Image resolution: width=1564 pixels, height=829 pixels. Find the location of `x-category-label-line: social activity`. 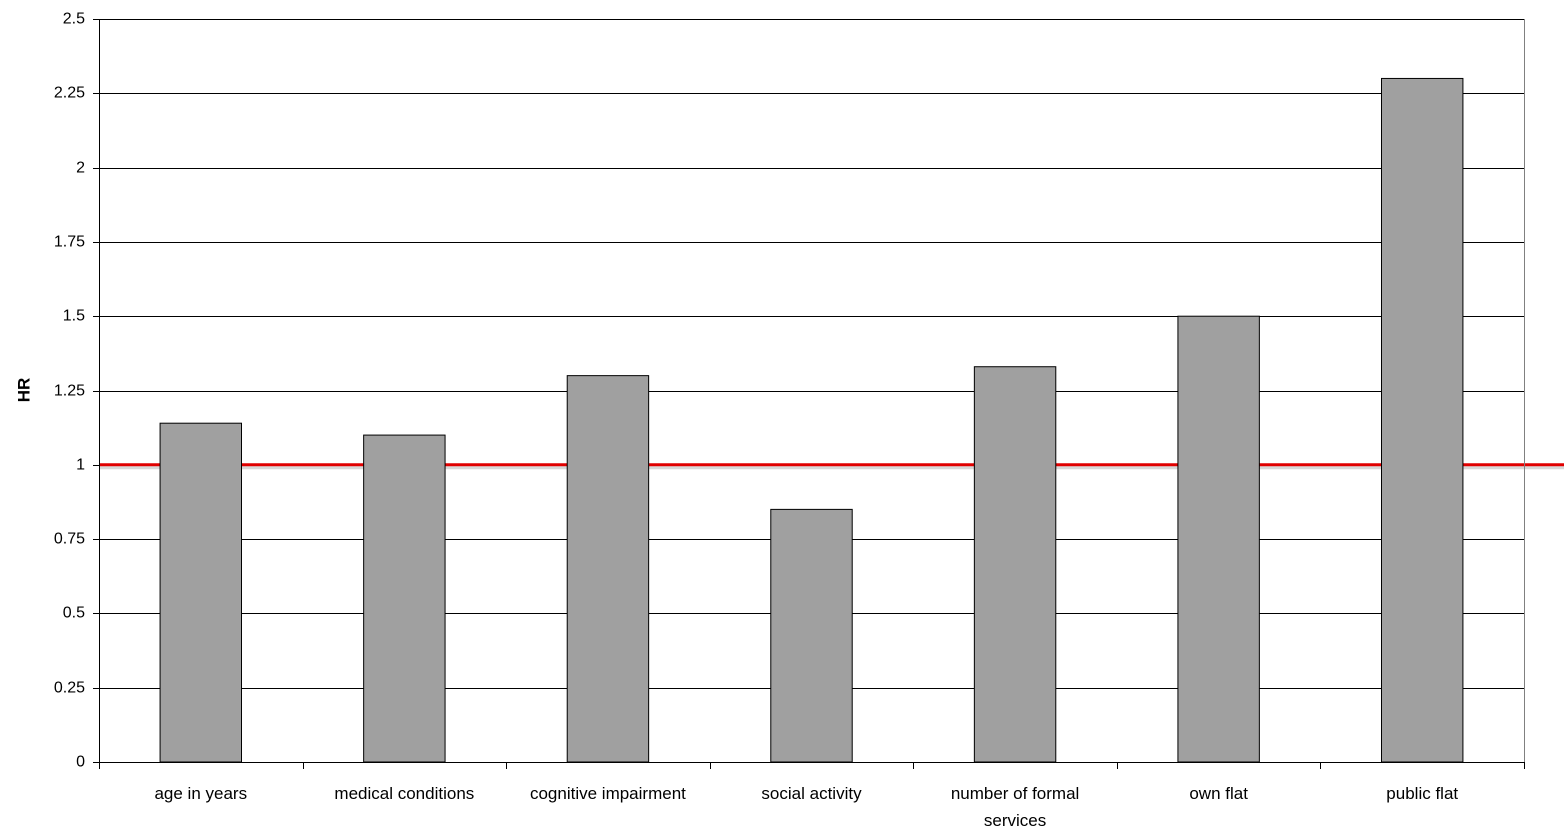

x-category-label-line: social activity is located at coordinates (811, 793).